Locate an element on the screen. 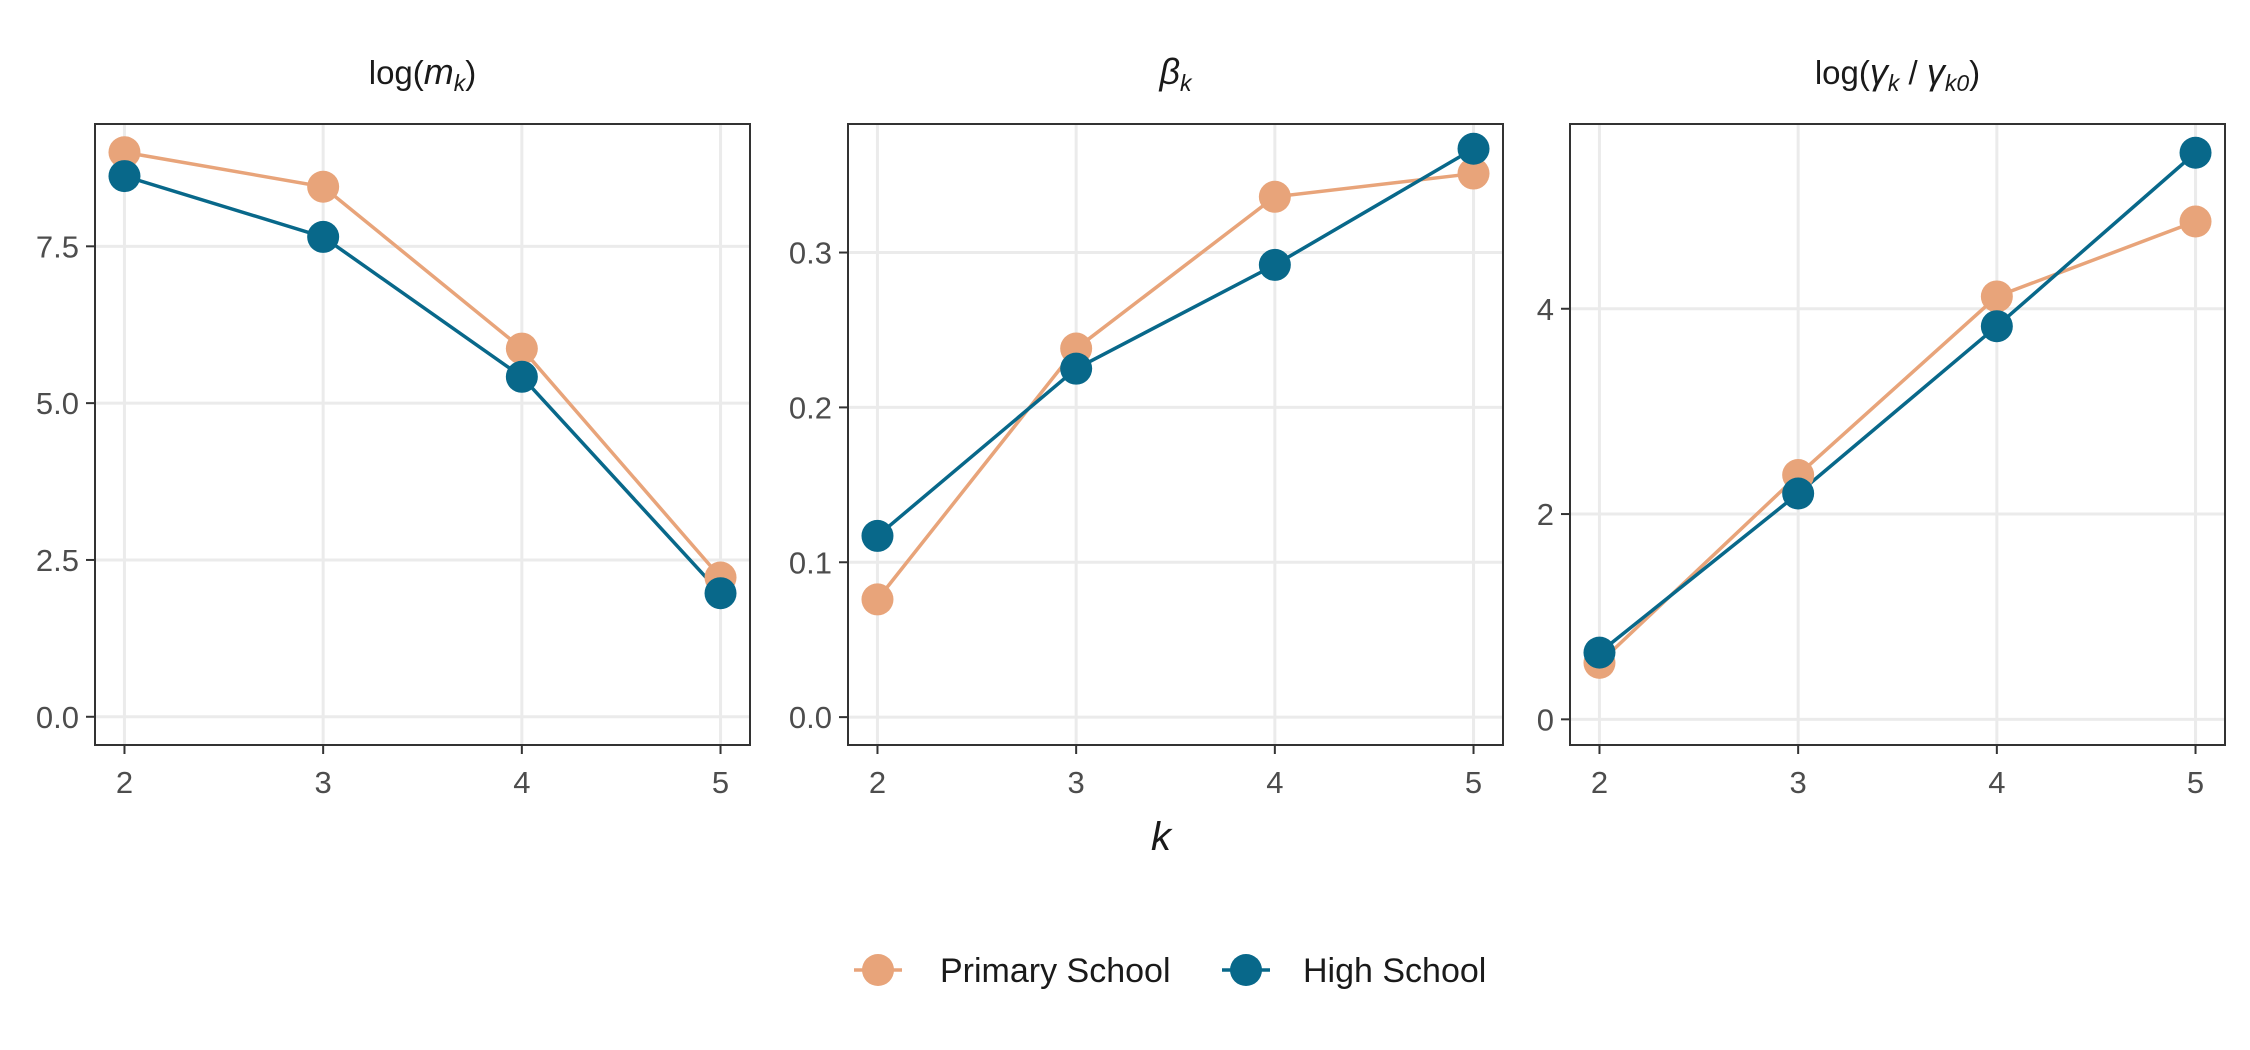 This screenshot has height=1050, width=2250. x-axis-title: k is located at coordinates (1162, 837).